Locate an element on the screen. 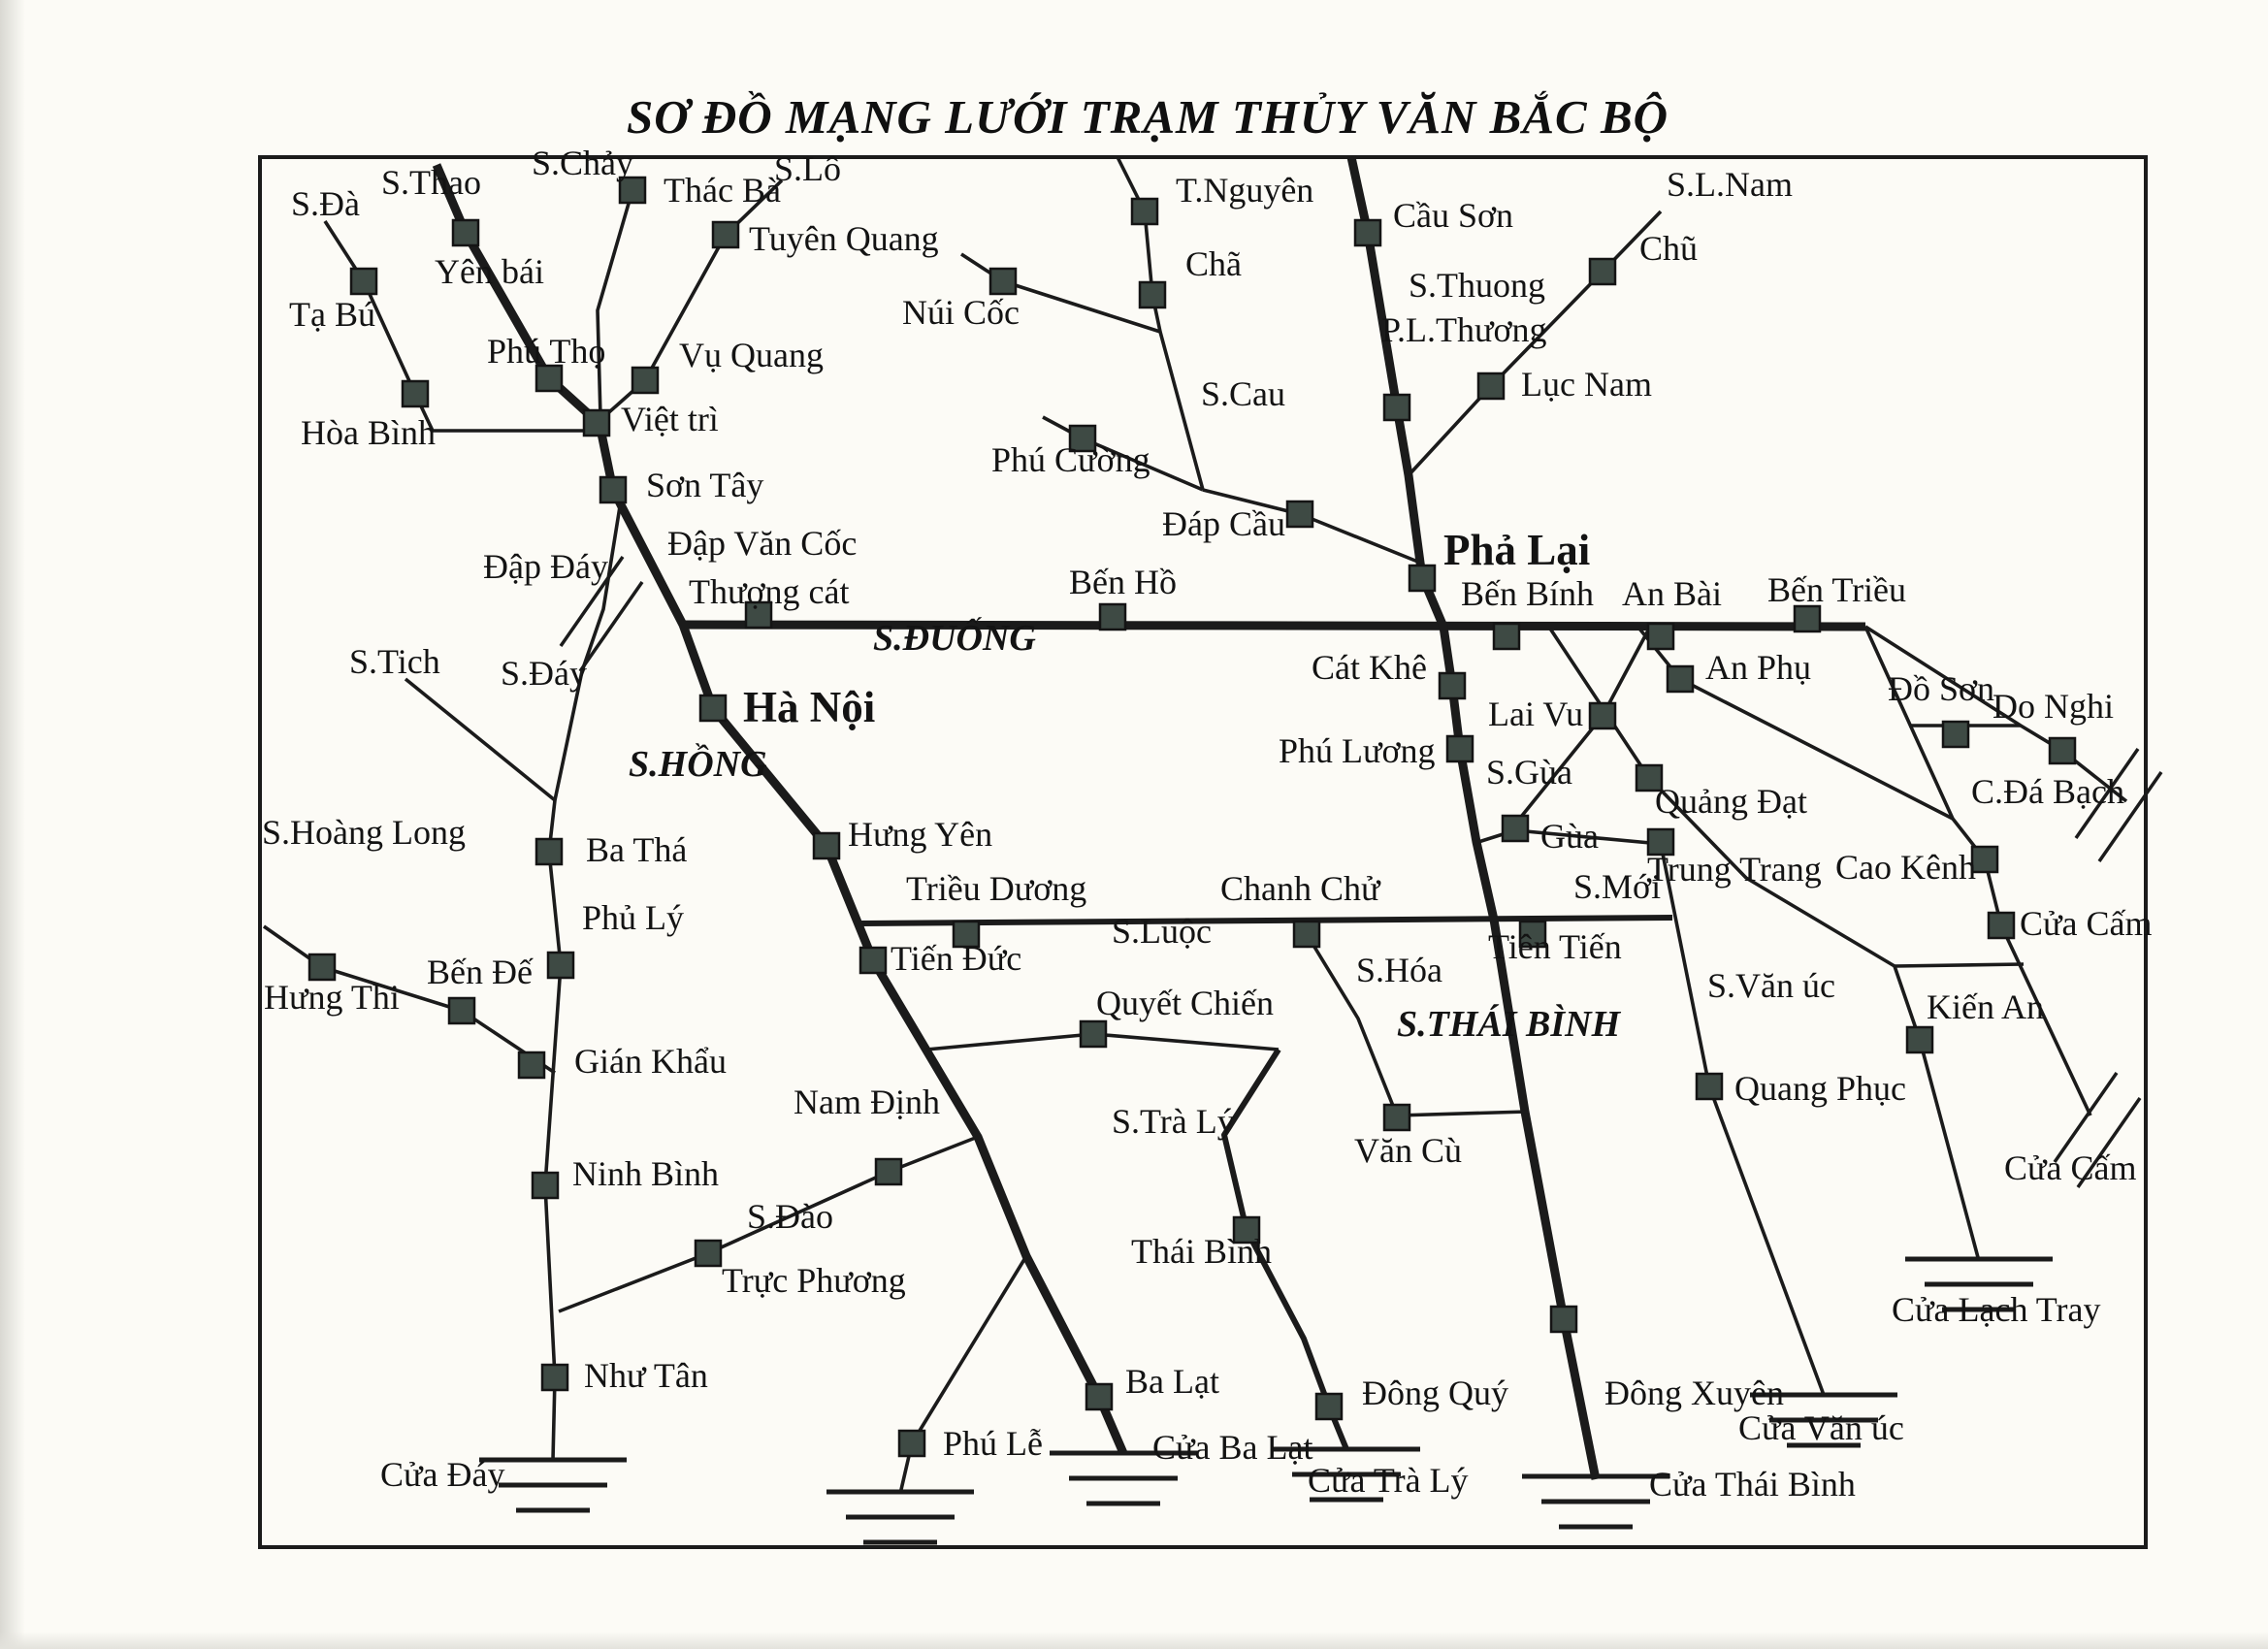  station-hung-thi is located at coordinates (322, 967).